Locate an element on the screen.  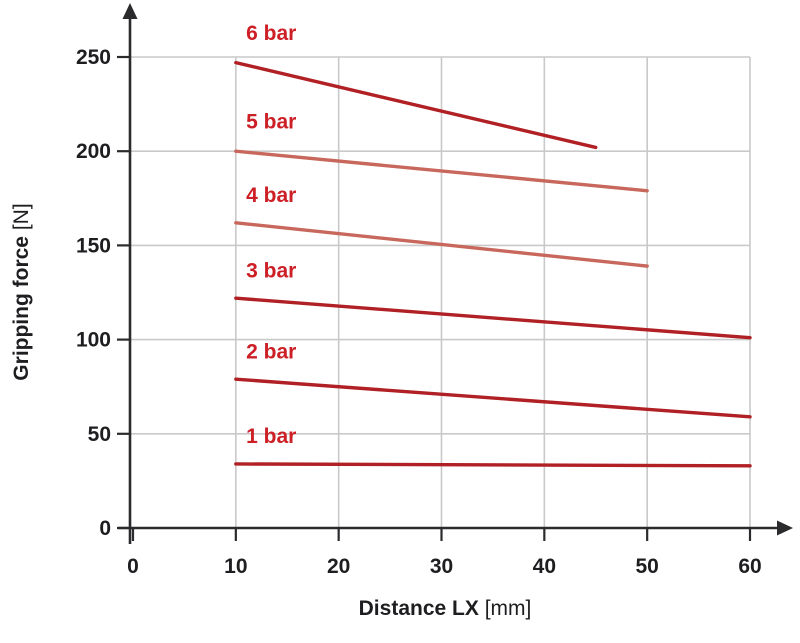
x-axis-arrow-icon is located at coordinates (785, 528).